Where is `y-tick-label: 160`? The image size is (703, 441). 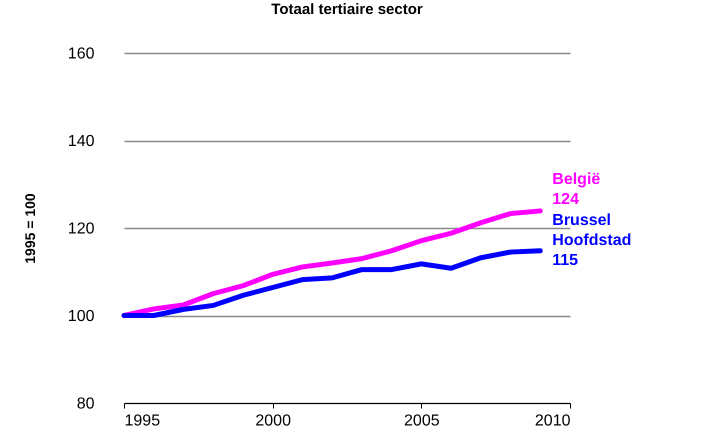
y-tick-label: 160 is located at coordinates (81, 54).